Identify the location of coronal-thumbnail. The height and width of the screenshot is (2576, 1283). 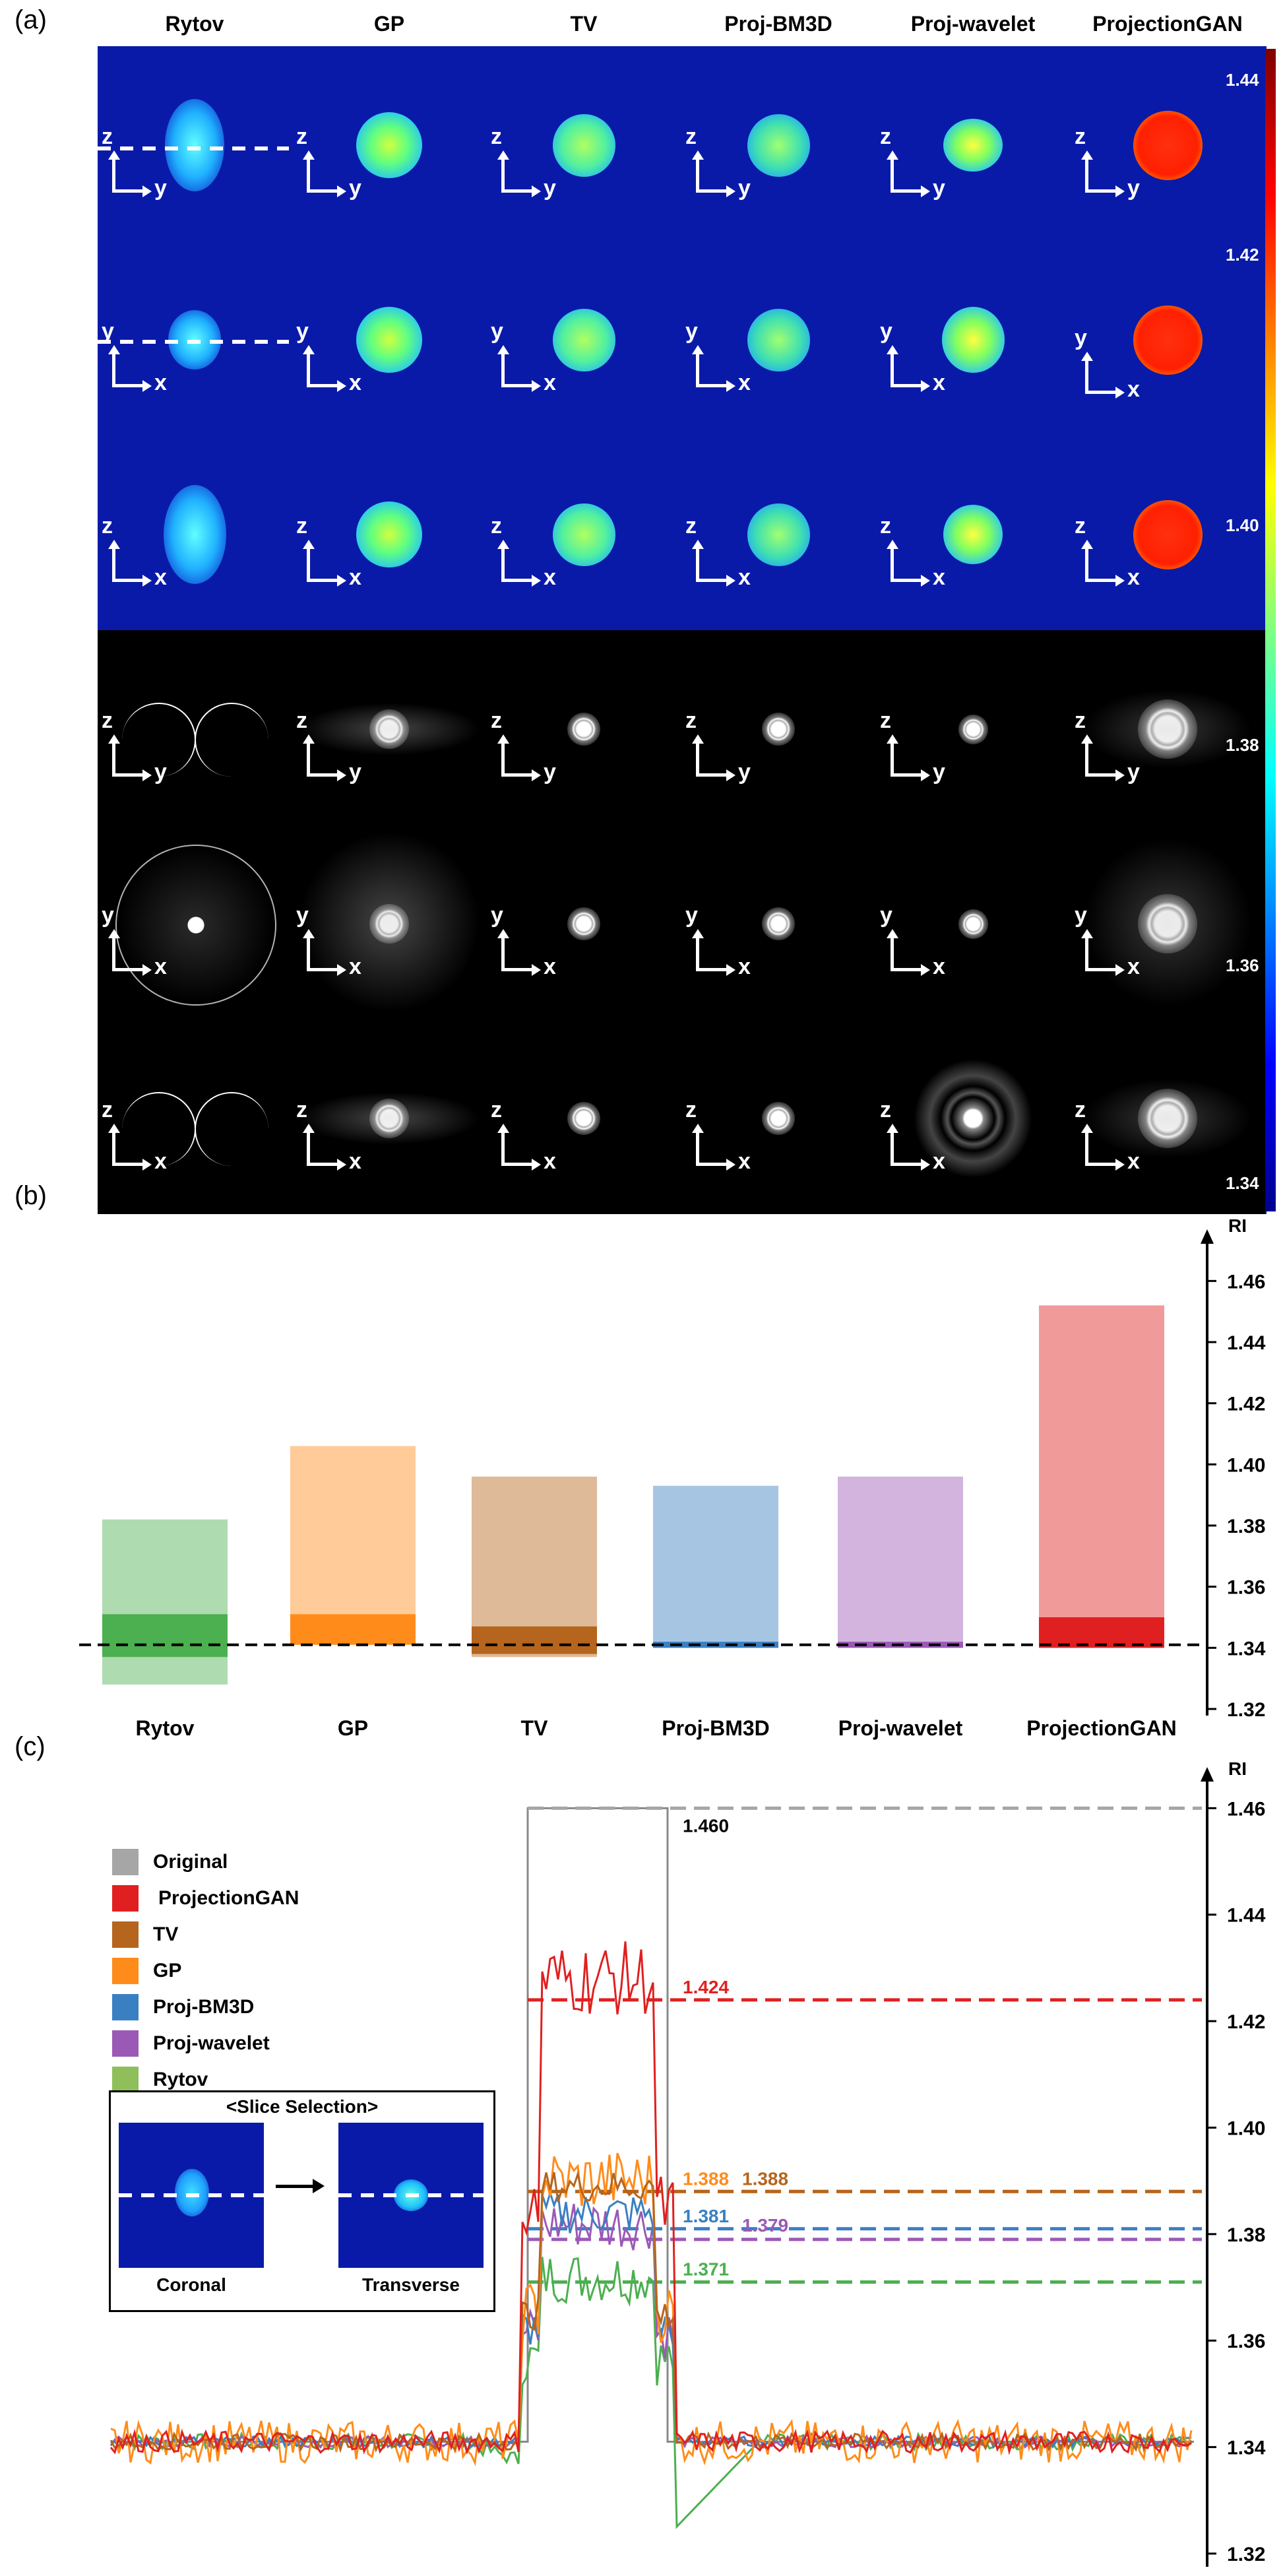
(192, 2195).